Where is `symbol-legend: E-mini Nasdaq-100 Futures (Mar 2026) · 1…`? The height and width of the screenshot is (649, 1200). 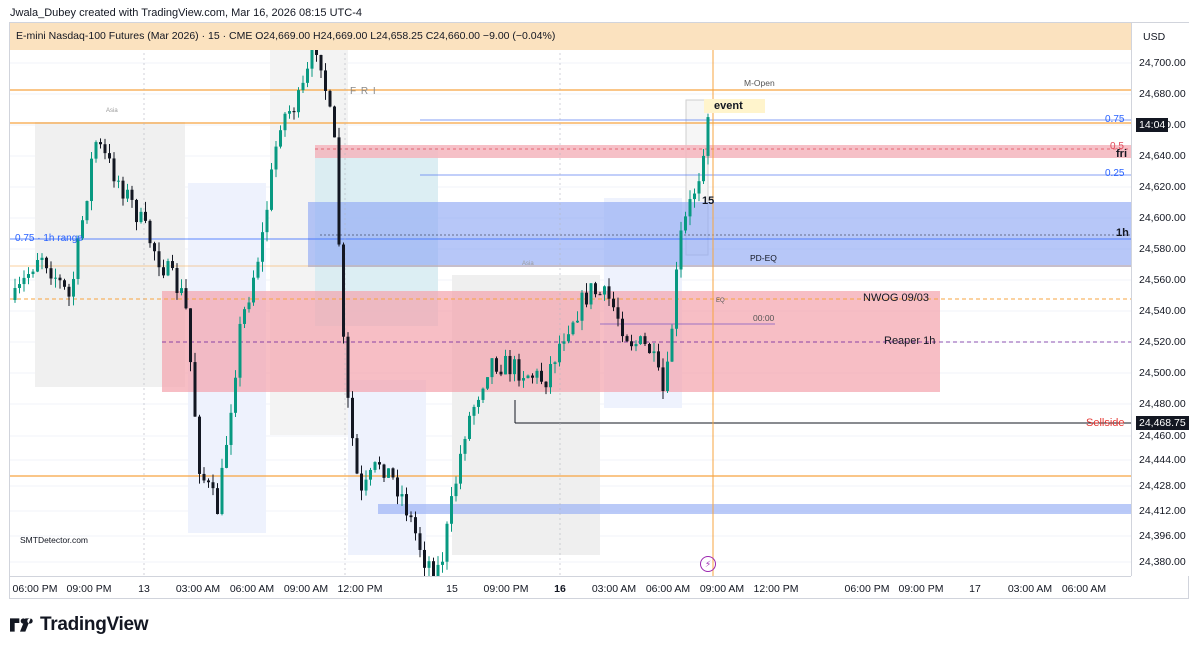
symbol-legend: E-mini Nasdaq-100 Futures (Mar 2026) · 1… is located at coordinates (286, 36).